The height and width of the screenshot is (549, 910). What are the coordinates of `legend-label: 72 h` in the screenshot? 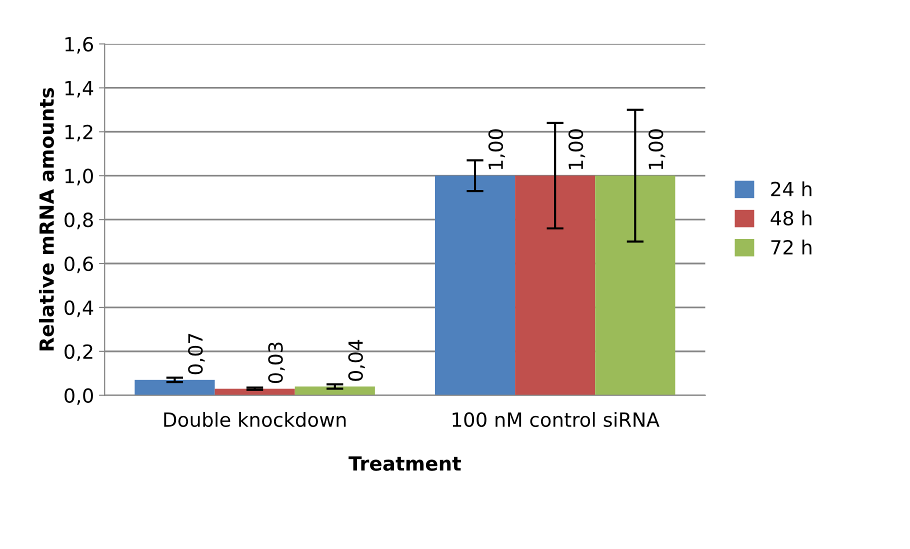 It's located at (791, 247).